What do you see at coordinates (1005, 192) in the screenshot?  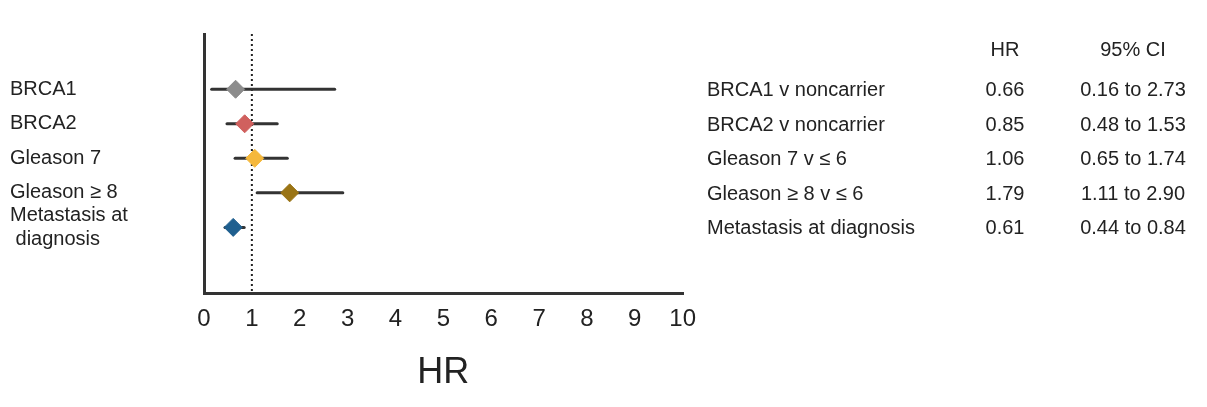 I see `data-label: 1.79` at bounding box center [1005, 192].